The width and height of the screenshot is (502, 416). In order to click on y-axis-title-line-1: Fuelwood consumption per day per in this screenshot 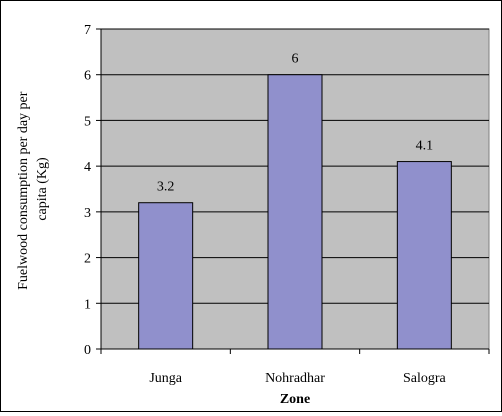, I will do `click(23, 190)`.